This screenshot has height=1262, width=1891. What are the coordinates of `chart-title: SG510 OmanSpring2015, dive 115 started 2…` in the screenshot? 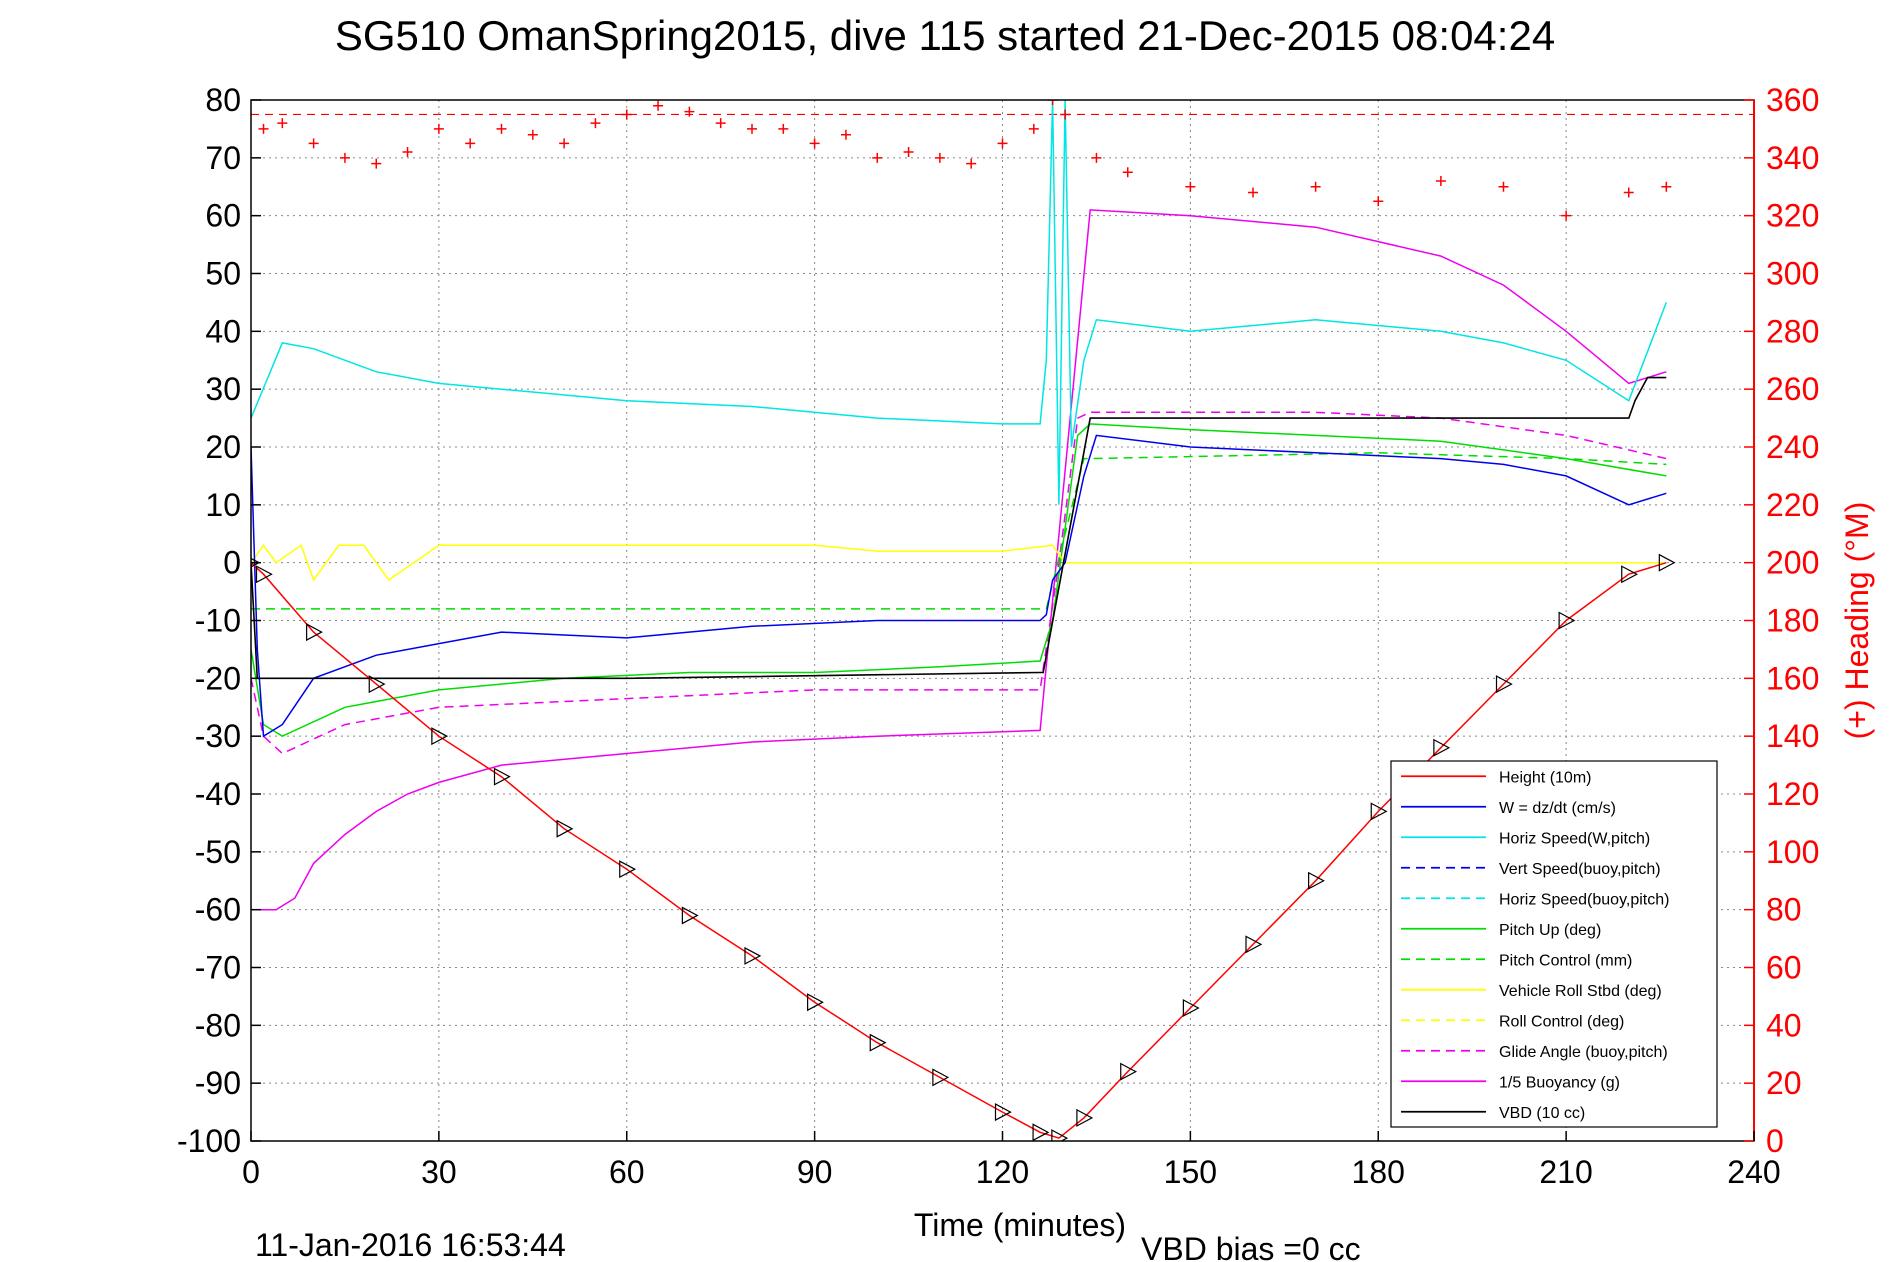 It's located at (945, 35).